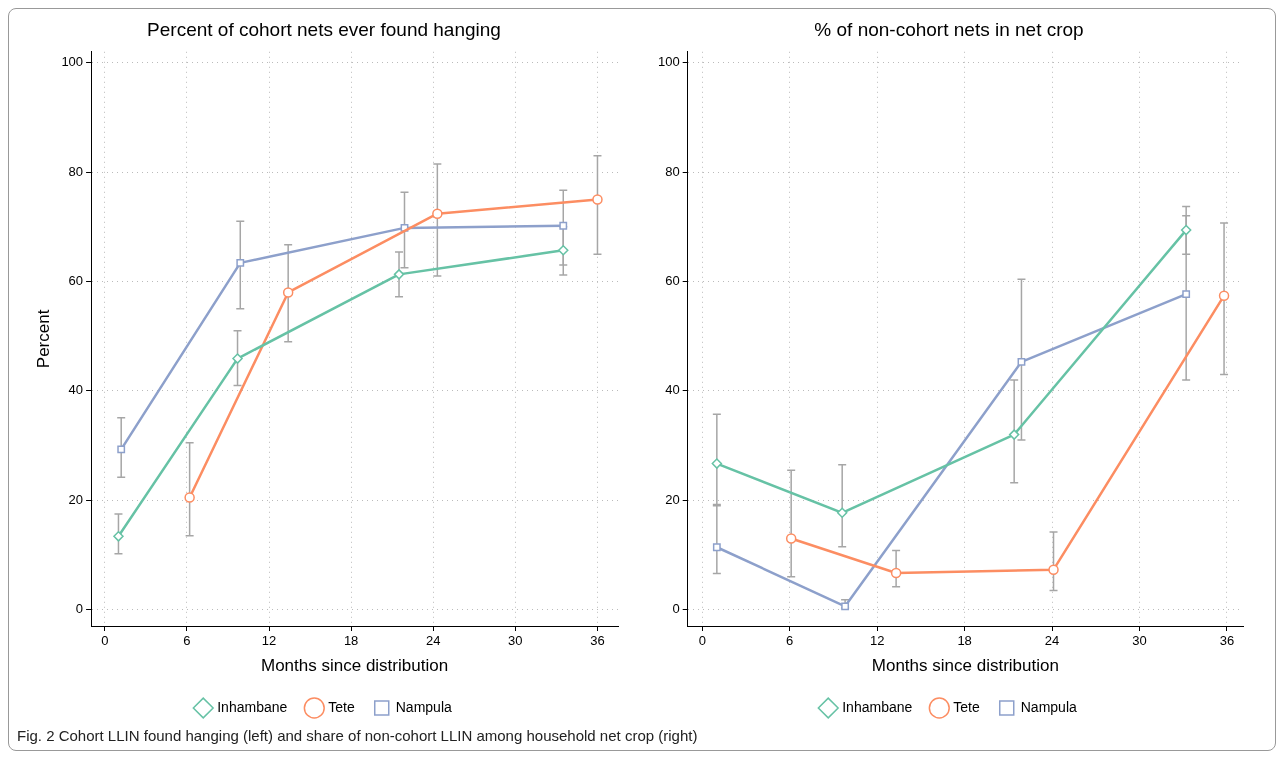 The width and height of the screenshot is (1284, 778). What do you see at coordinates (323, 29) in the screenshot?
I see `chart-title: Percent of cohort nets ever found hanging` at bounding box center [323, 29].